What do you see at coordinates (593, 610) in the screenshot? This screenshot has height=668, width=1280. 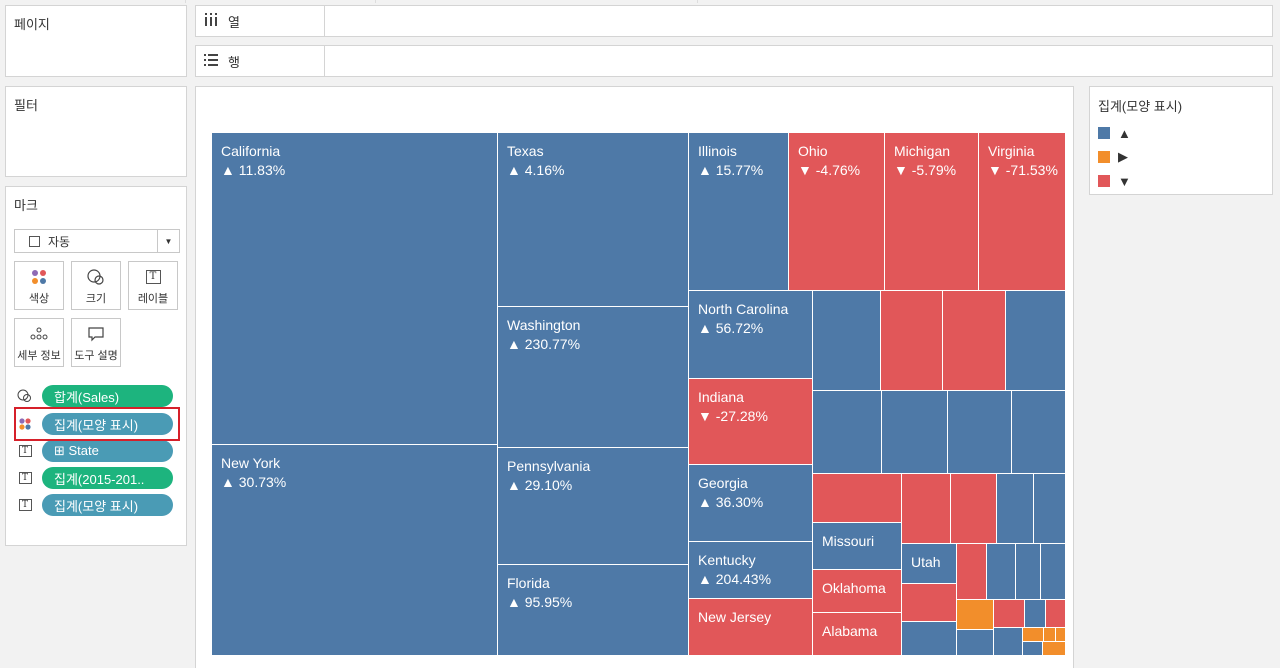 I see `treemap-cell: Florida ▲ 95.95%` at bounding box center [593, 610].